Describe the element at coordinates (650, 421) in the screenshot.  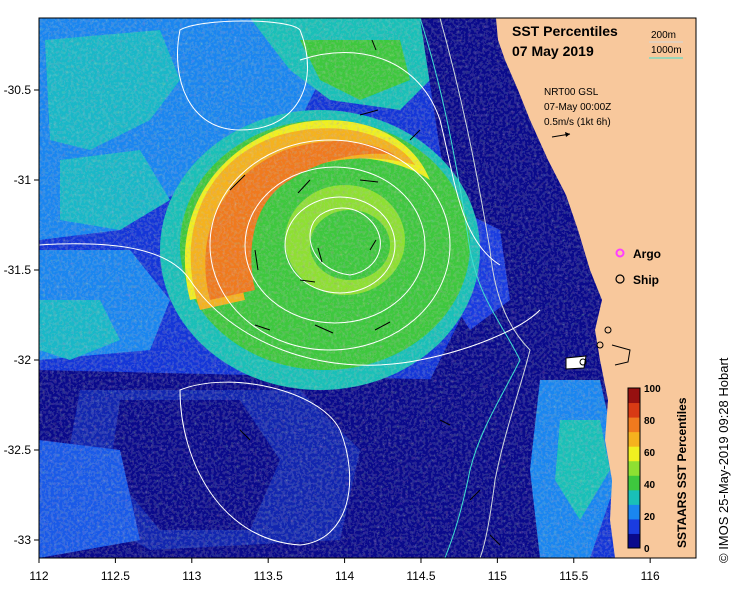
I see `colorbar-tick-label: 80` at that location.